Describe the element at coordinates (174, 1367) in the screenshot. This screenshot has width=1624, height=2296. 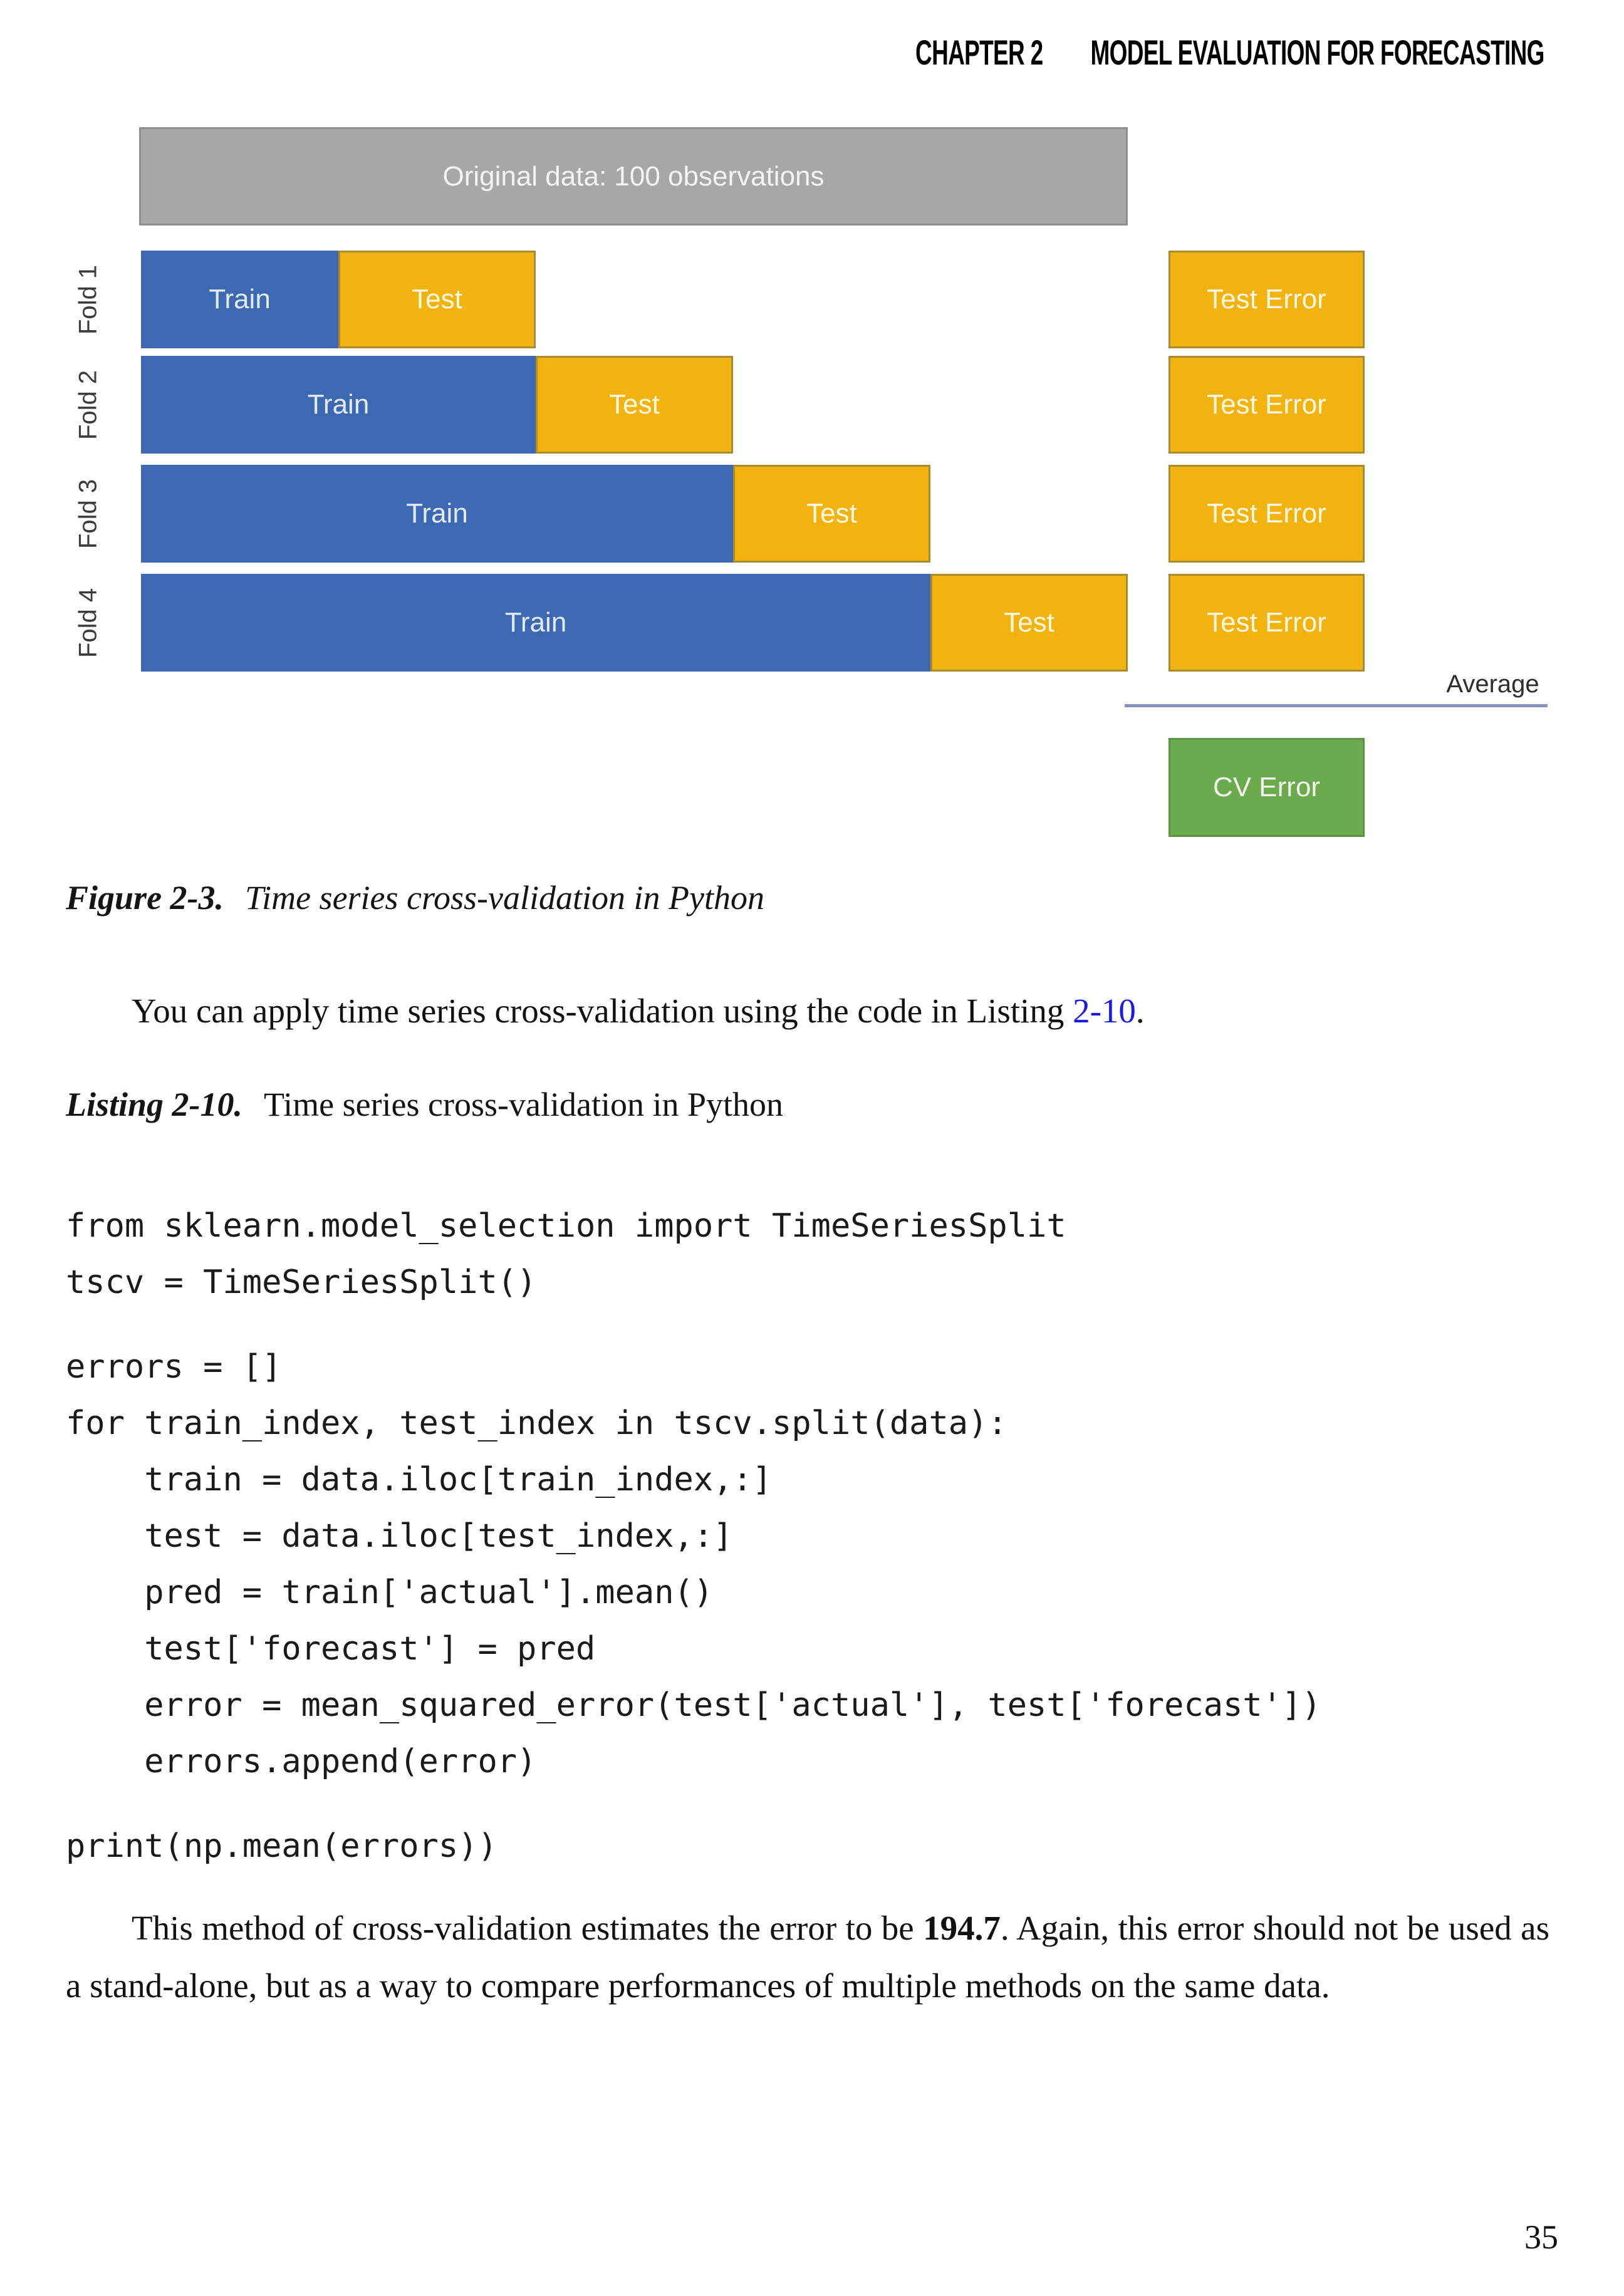
I see `code-line: errors = []` at that location.